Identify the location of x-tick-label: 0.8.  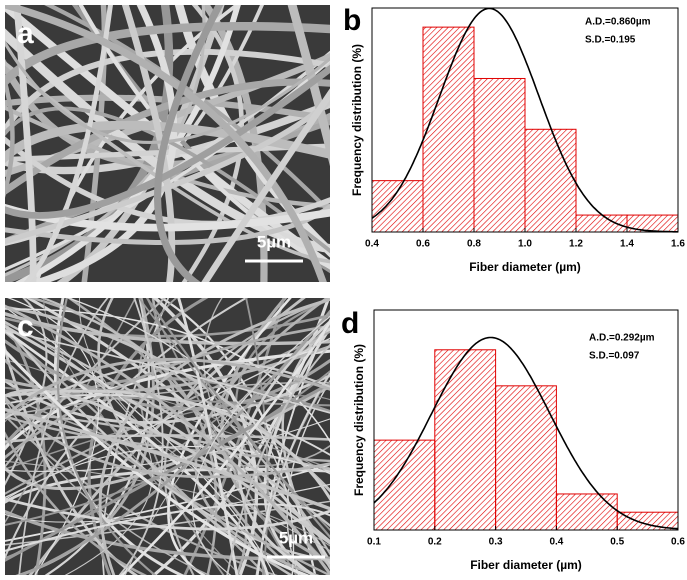
(474, 244).